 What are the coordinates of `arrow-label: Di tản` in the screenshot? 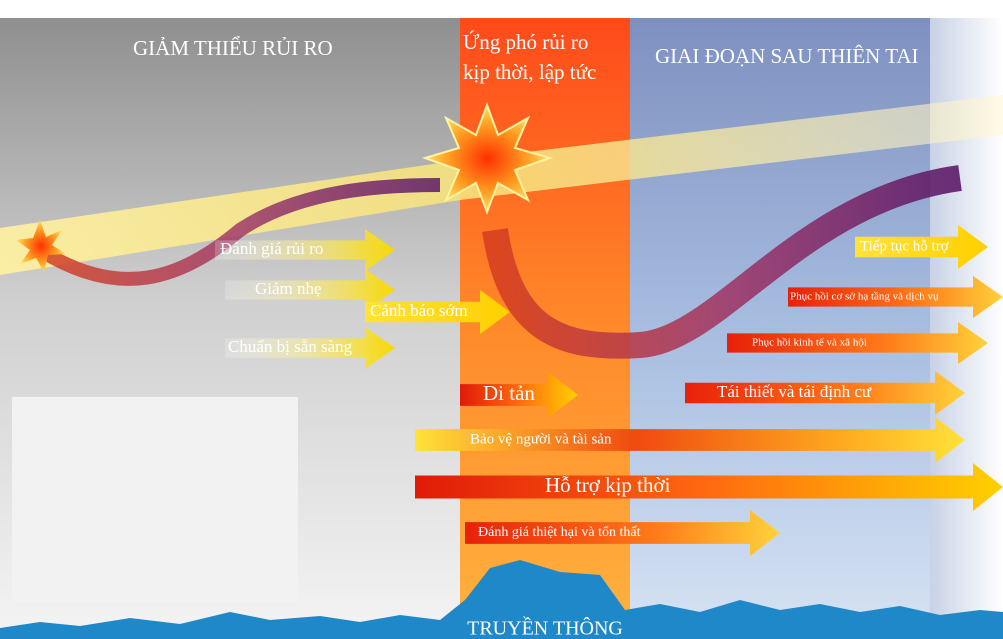 It's located at (509, 393).